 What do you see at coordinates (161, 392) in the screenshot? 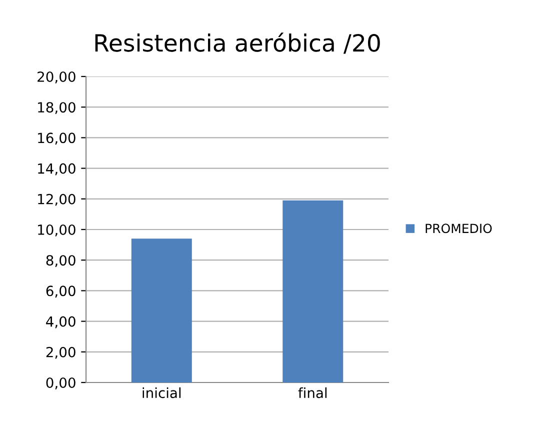
I see `x-tick-label: inicial` at bounding box center [161, 392].